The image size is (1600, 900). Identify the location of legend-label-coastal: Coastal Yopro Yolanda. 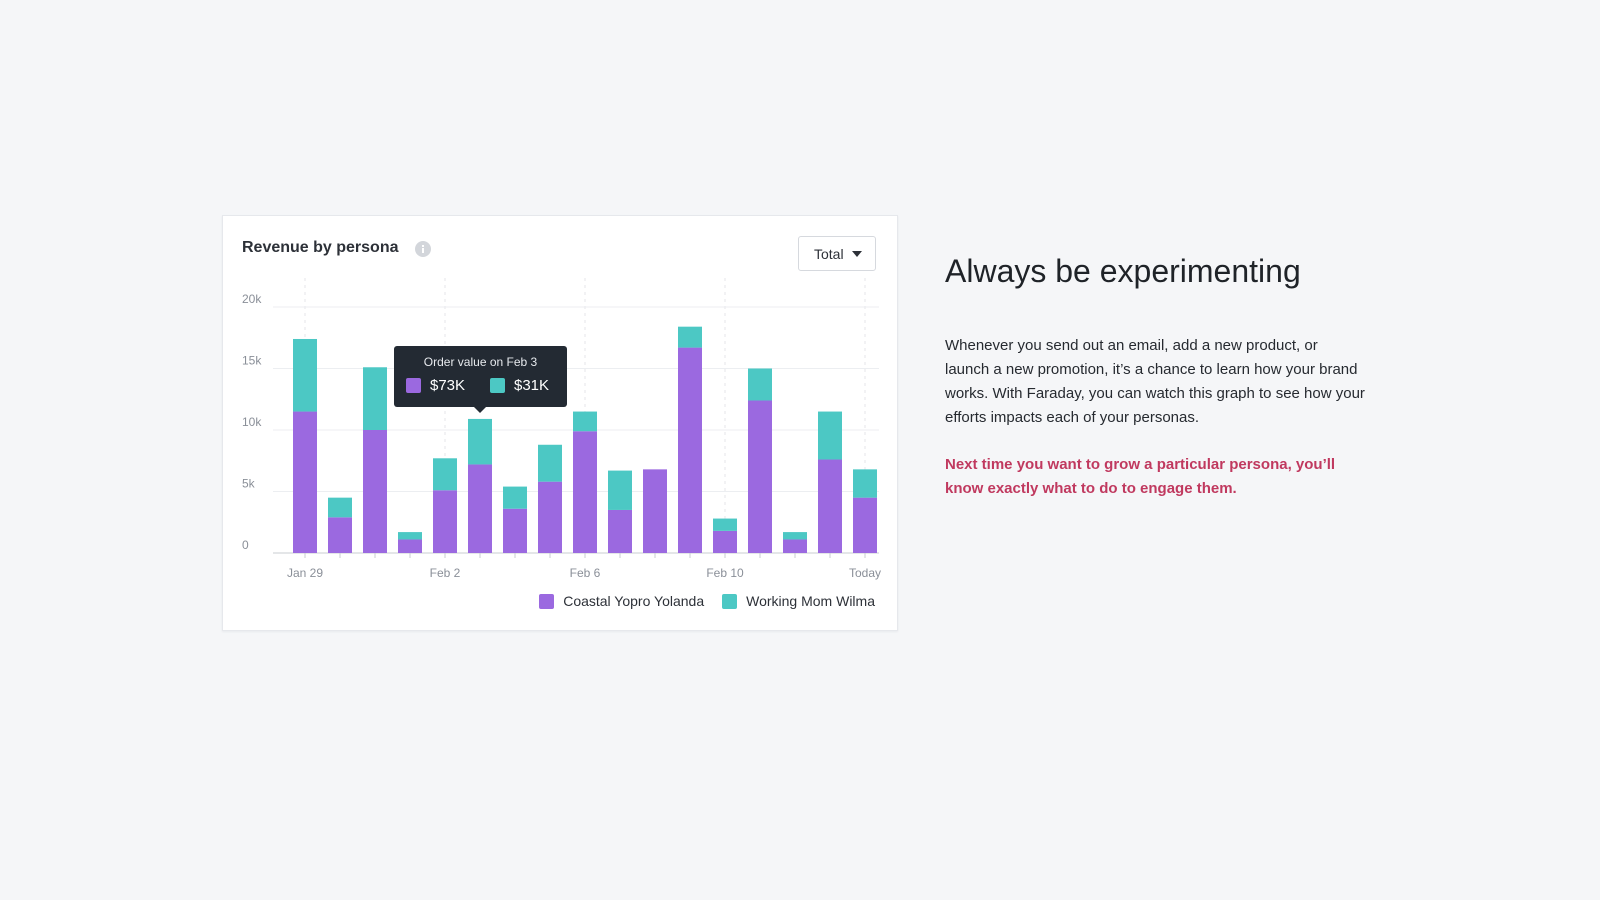
(634, 601).